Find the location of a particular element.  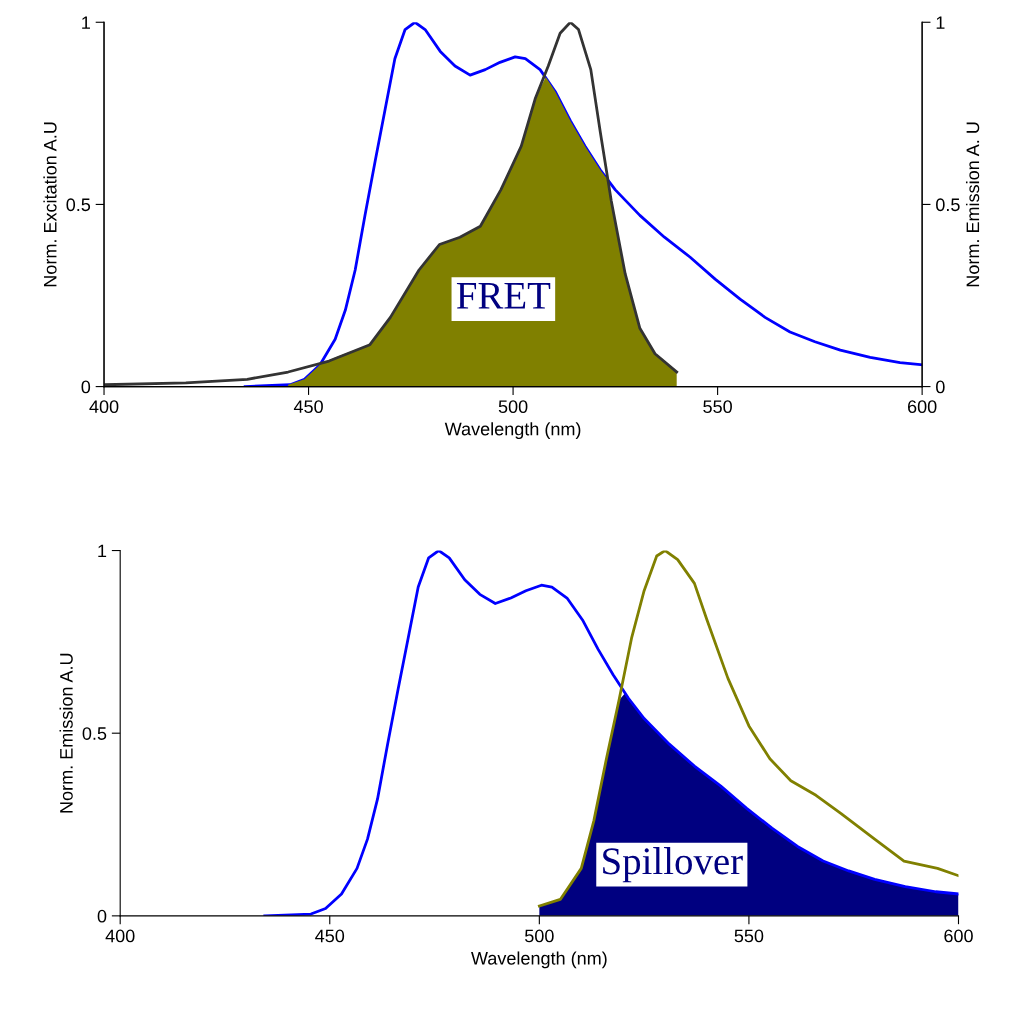

annotation: Spillover is located at coordinates (673, 865).